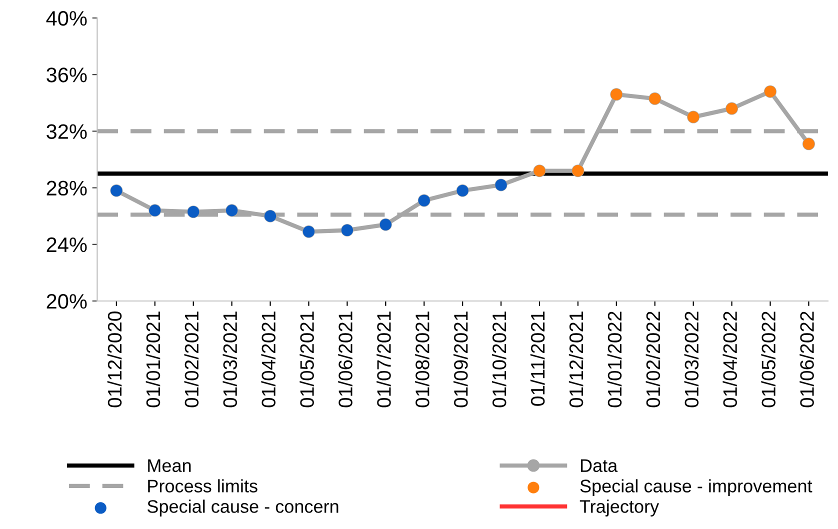  Describe the element at coordinates (307, 360) in the screenshot. I see `x-tick-label: 01/05/2021` at that location.